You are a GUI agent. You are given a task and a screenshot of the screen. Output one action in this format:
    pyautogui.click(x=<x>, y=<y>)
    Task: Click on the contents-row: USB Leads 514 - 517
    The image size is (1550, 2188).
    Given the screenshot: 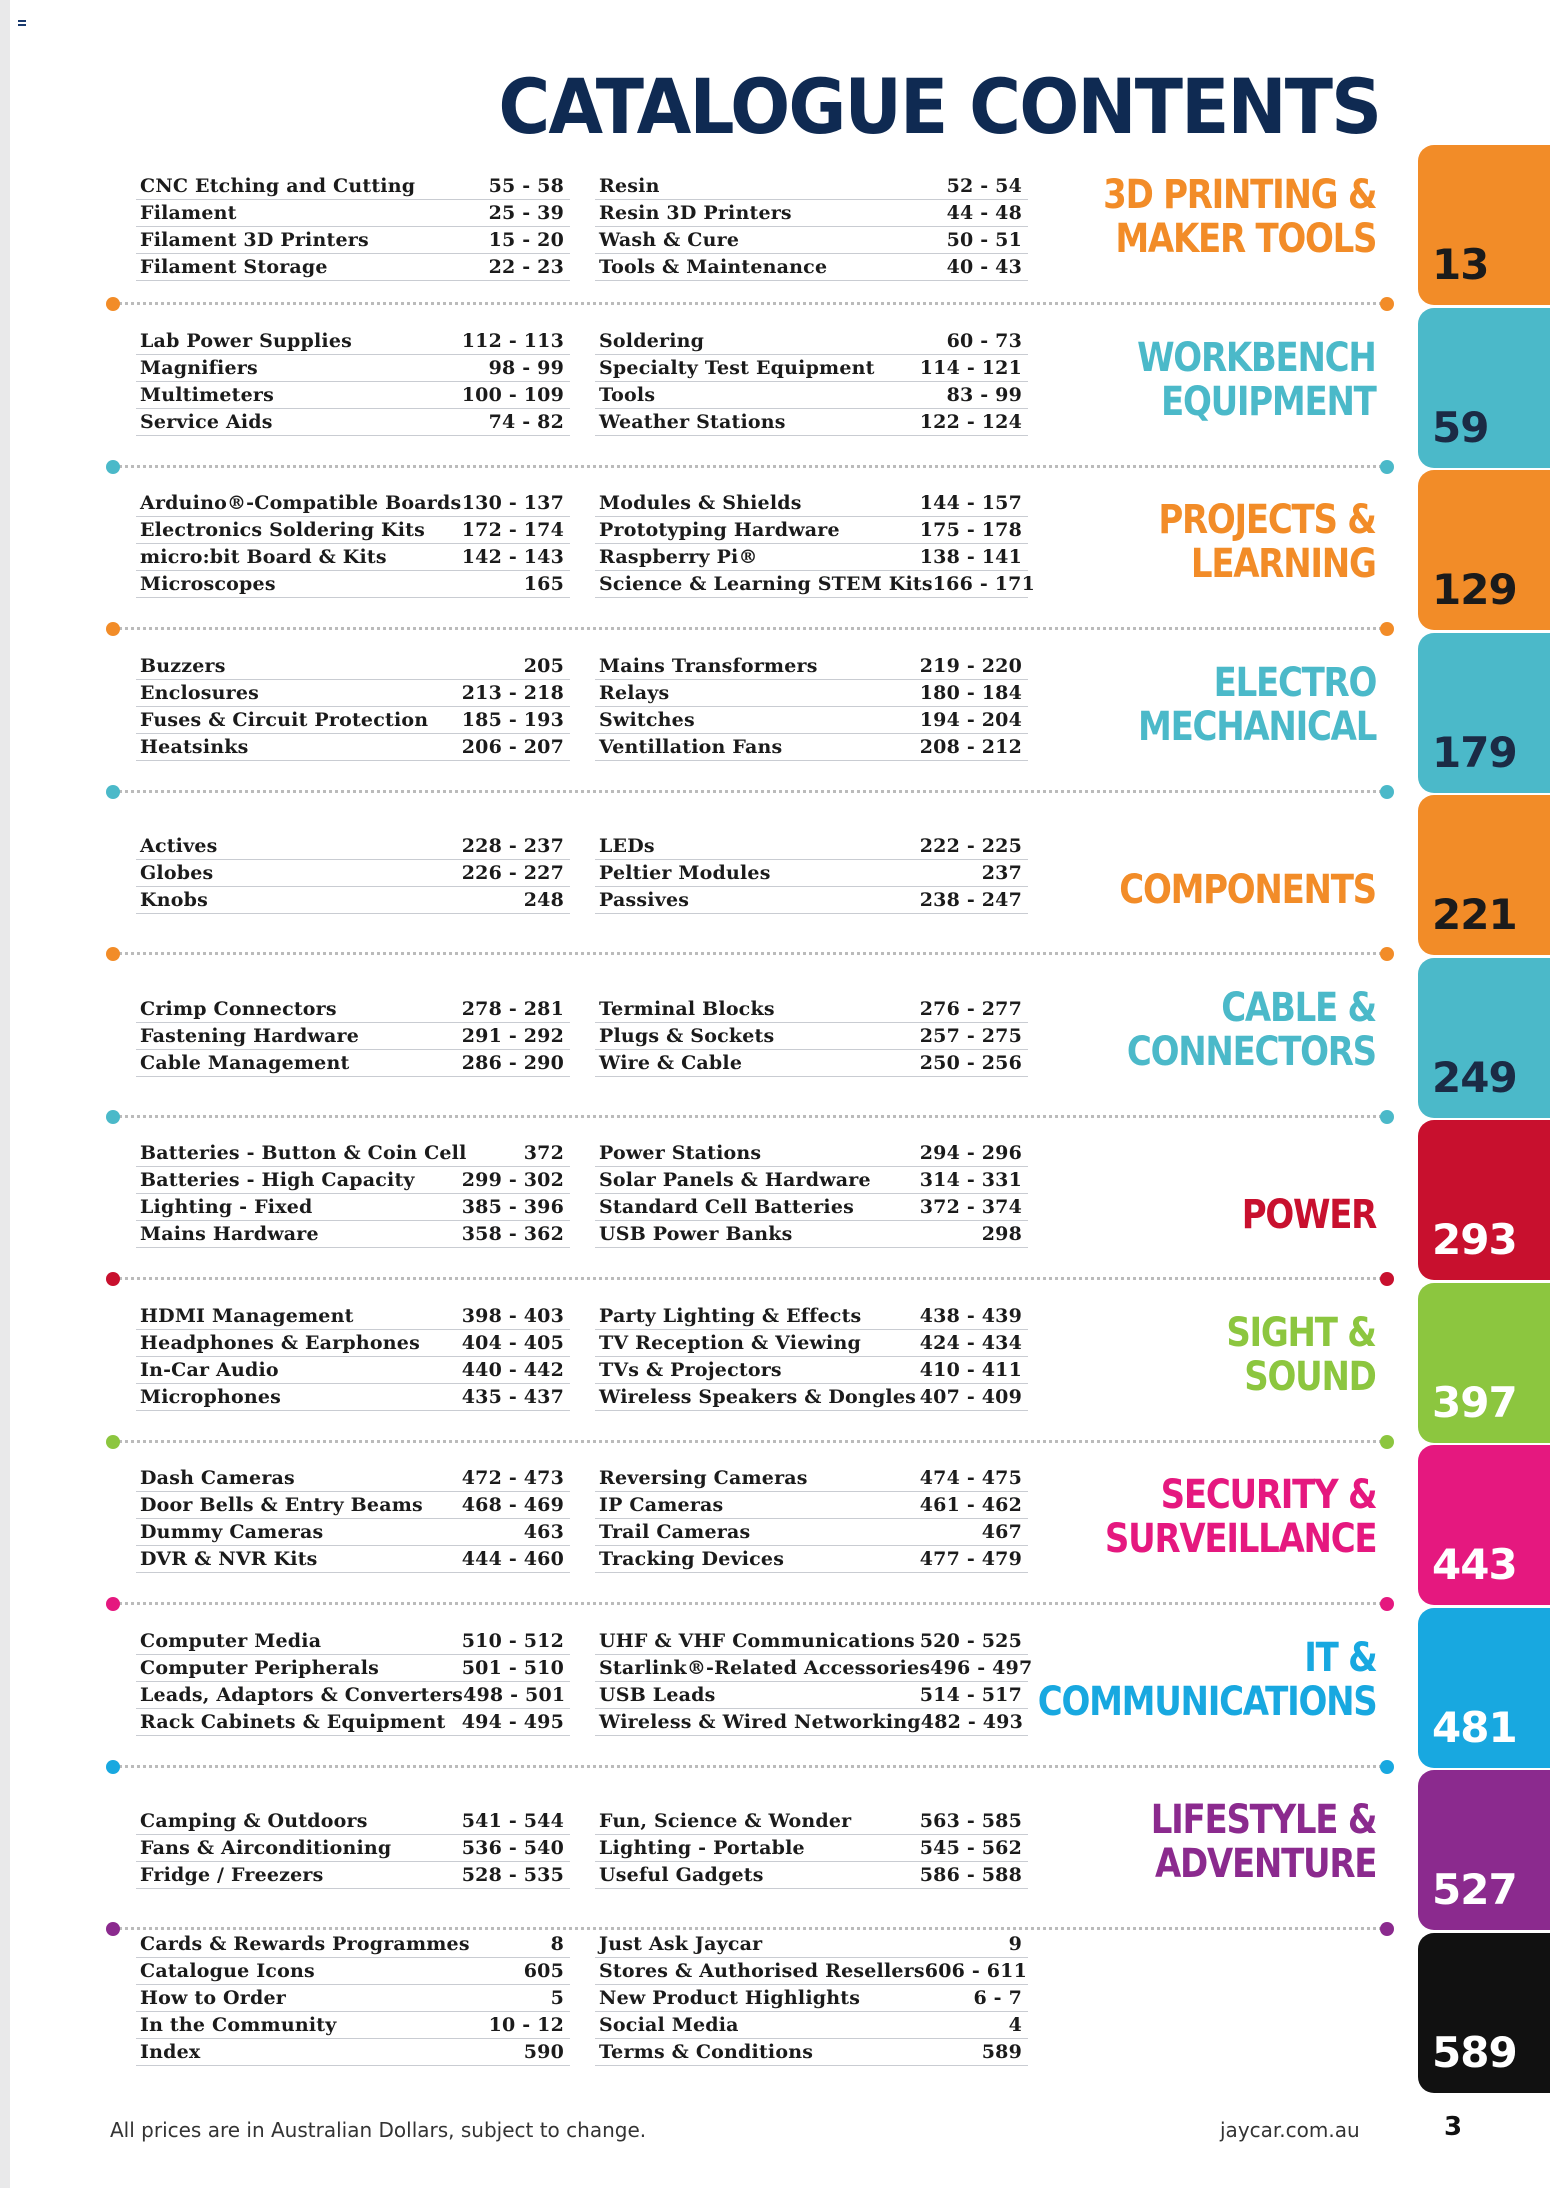 What is the action you would take?
    pyautogui.click(x=811, y=1695)
    